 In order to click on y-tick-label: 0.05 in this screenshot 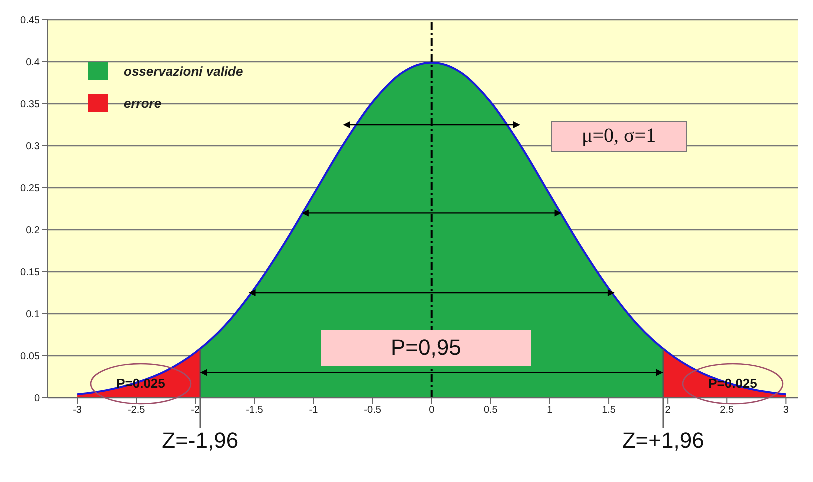, I will do `click(30, 357)`.